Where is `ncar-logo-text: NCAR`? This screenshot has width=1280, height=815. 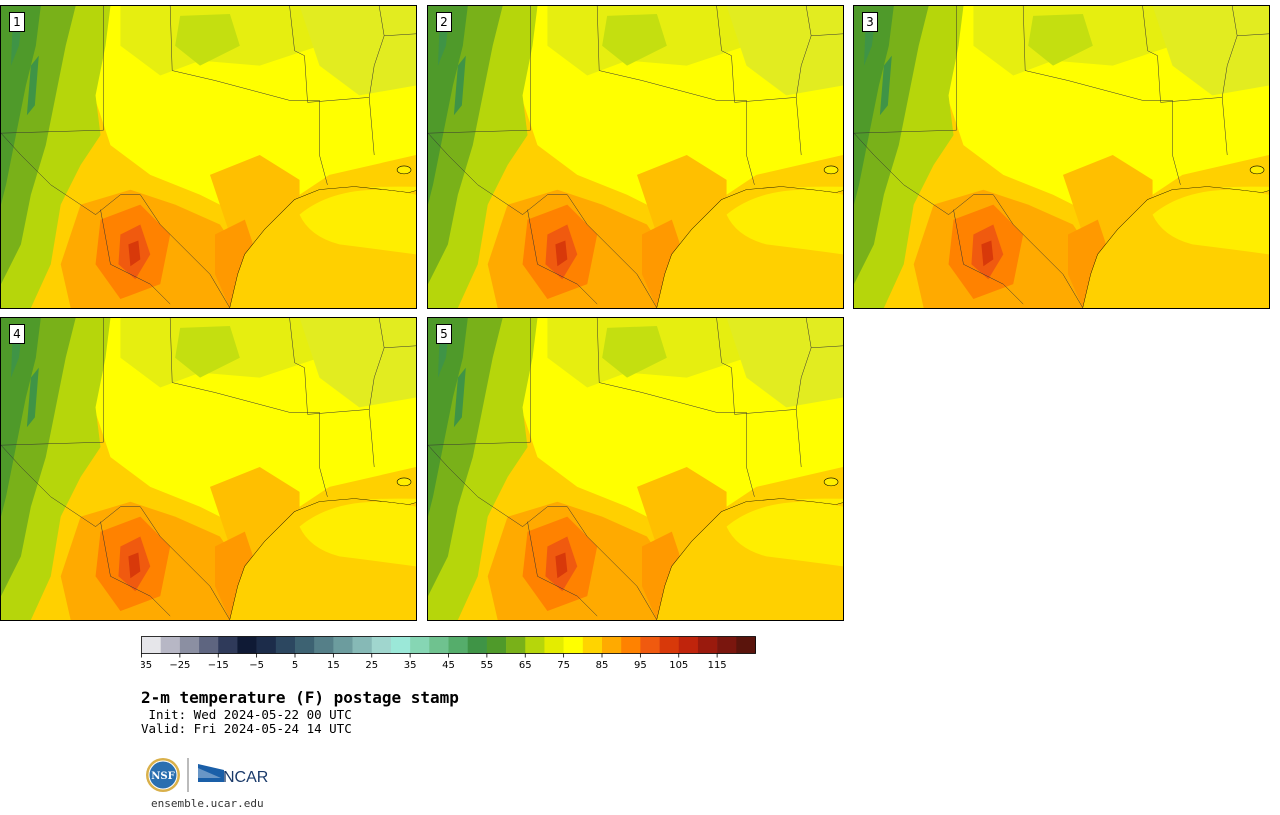 ncar-logo-text: NCAR is located at coordinates (245, 777).